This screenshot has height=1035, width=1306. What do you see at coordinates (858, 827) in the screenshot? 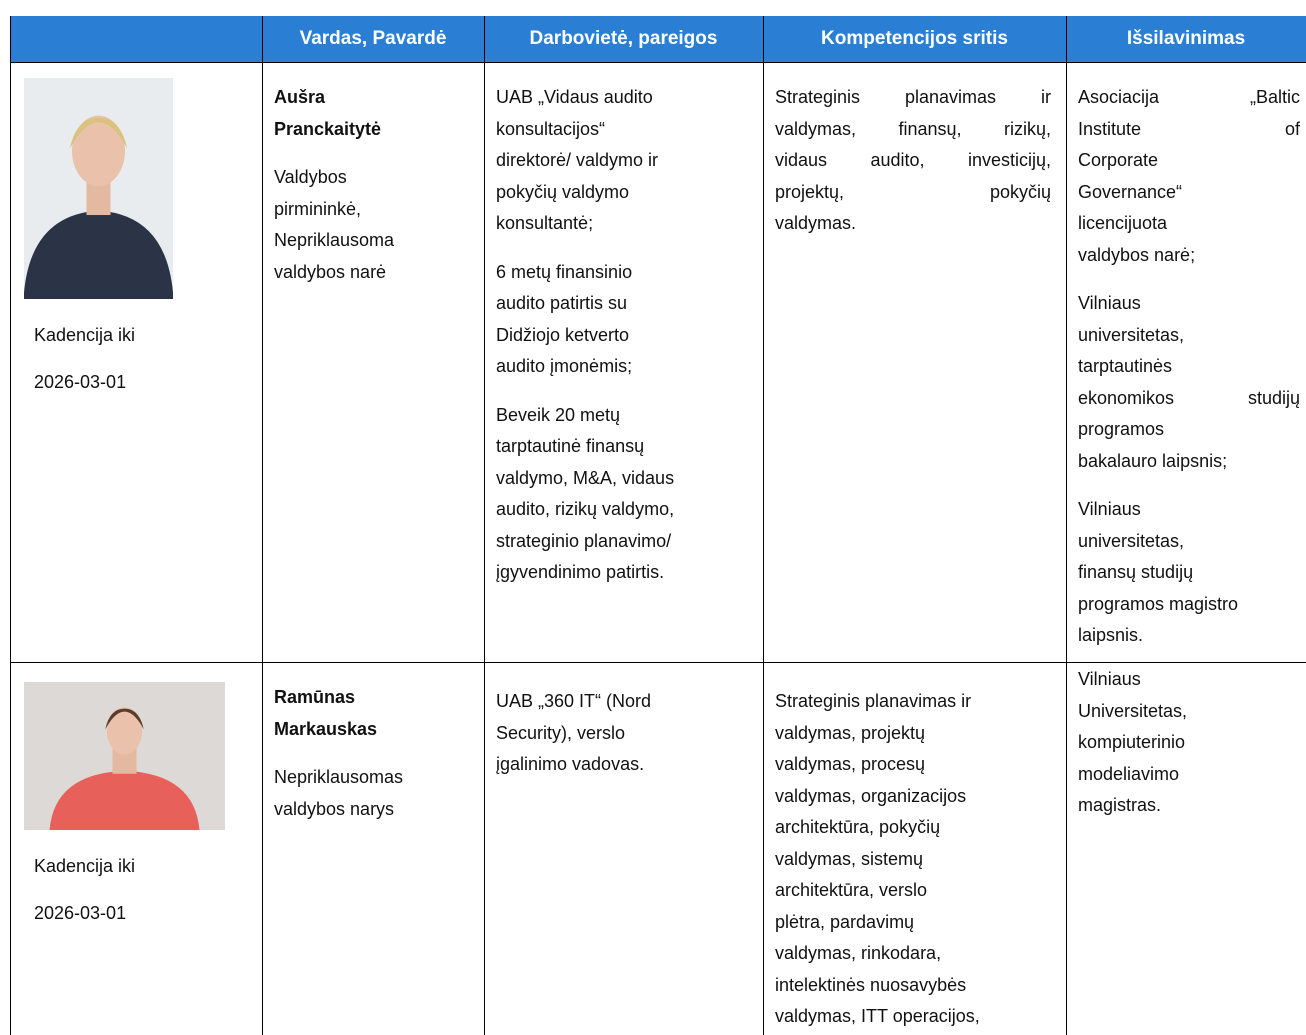
I see `competence: architektūra, pokyčių` at bounding box center [858, 827].